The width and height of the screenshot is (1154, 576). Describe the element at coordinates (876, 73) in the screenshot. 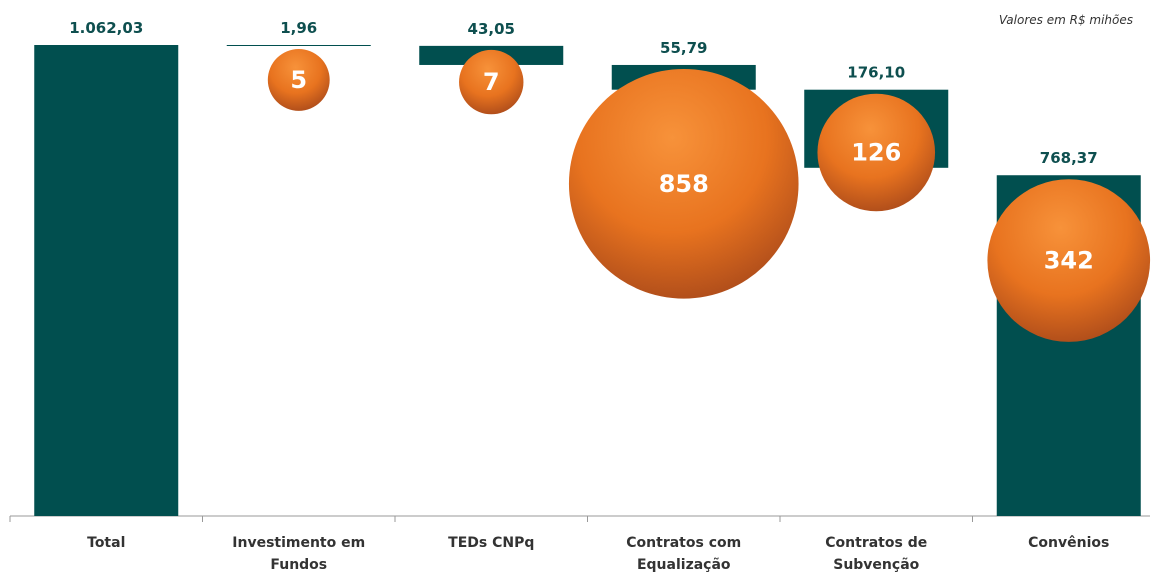

I see `value-label: 176,10` at that location.